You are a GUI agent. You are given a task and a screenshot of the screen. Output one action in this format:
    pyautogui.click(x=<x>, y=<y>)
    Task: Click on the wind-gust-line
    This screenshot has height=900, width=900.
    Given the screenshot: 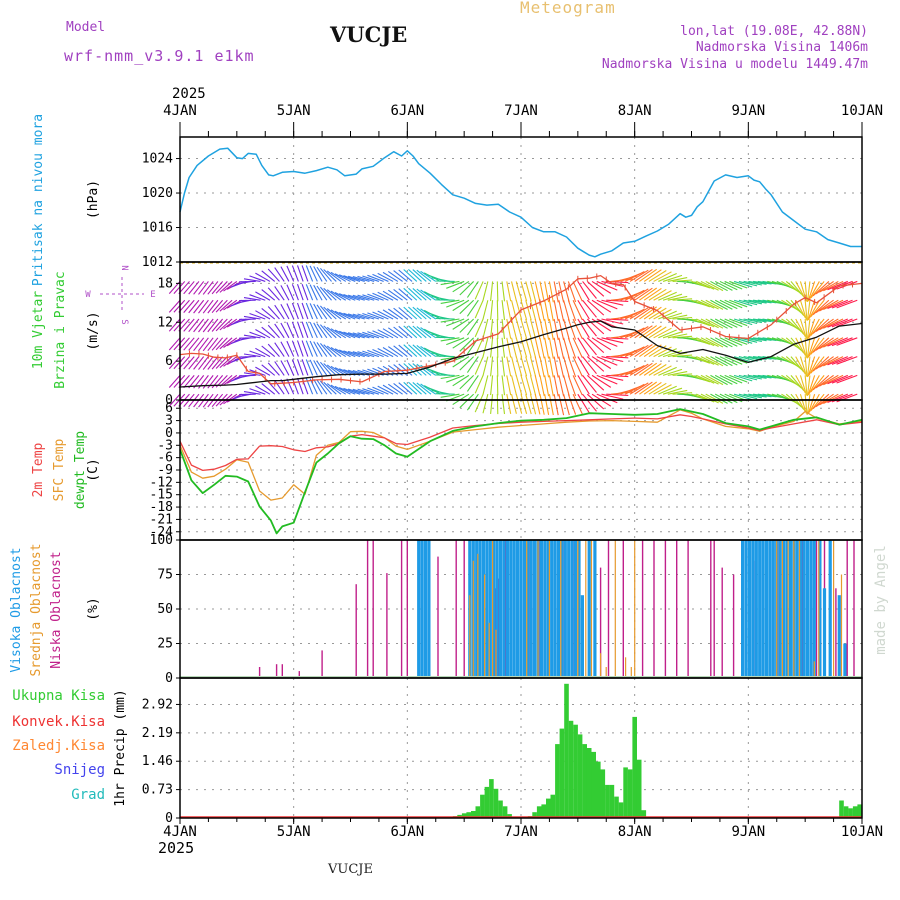 What is the action you would take?
    pyautogui.click(x=521, y=329)
    